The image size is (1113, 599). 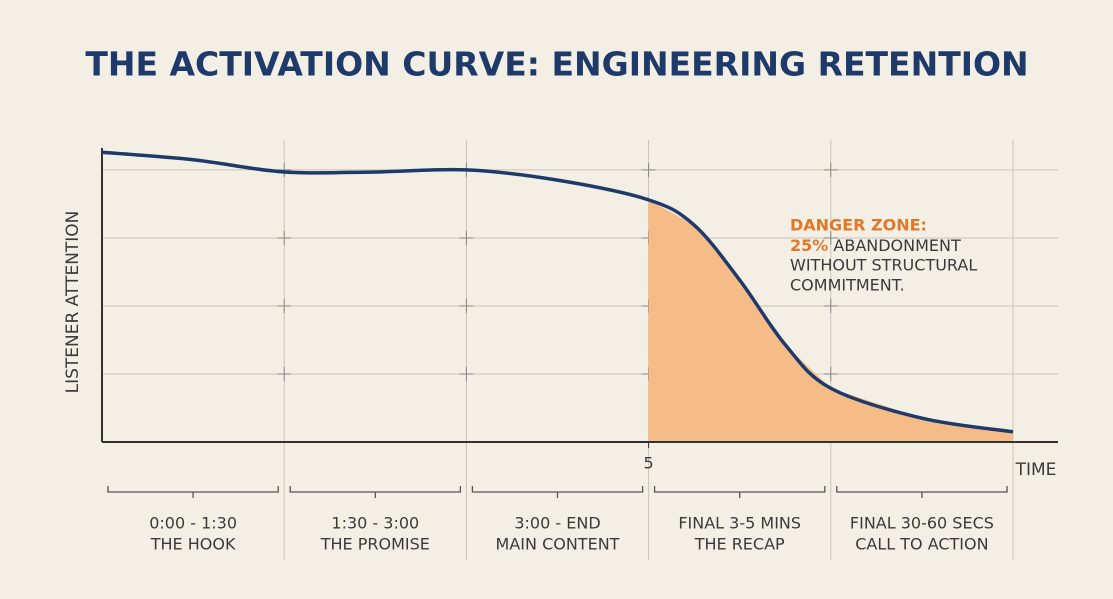 What do you see at coordinates (830, 320) in the screenshot?
I see `danger-area` at bounding box center [830, 320].